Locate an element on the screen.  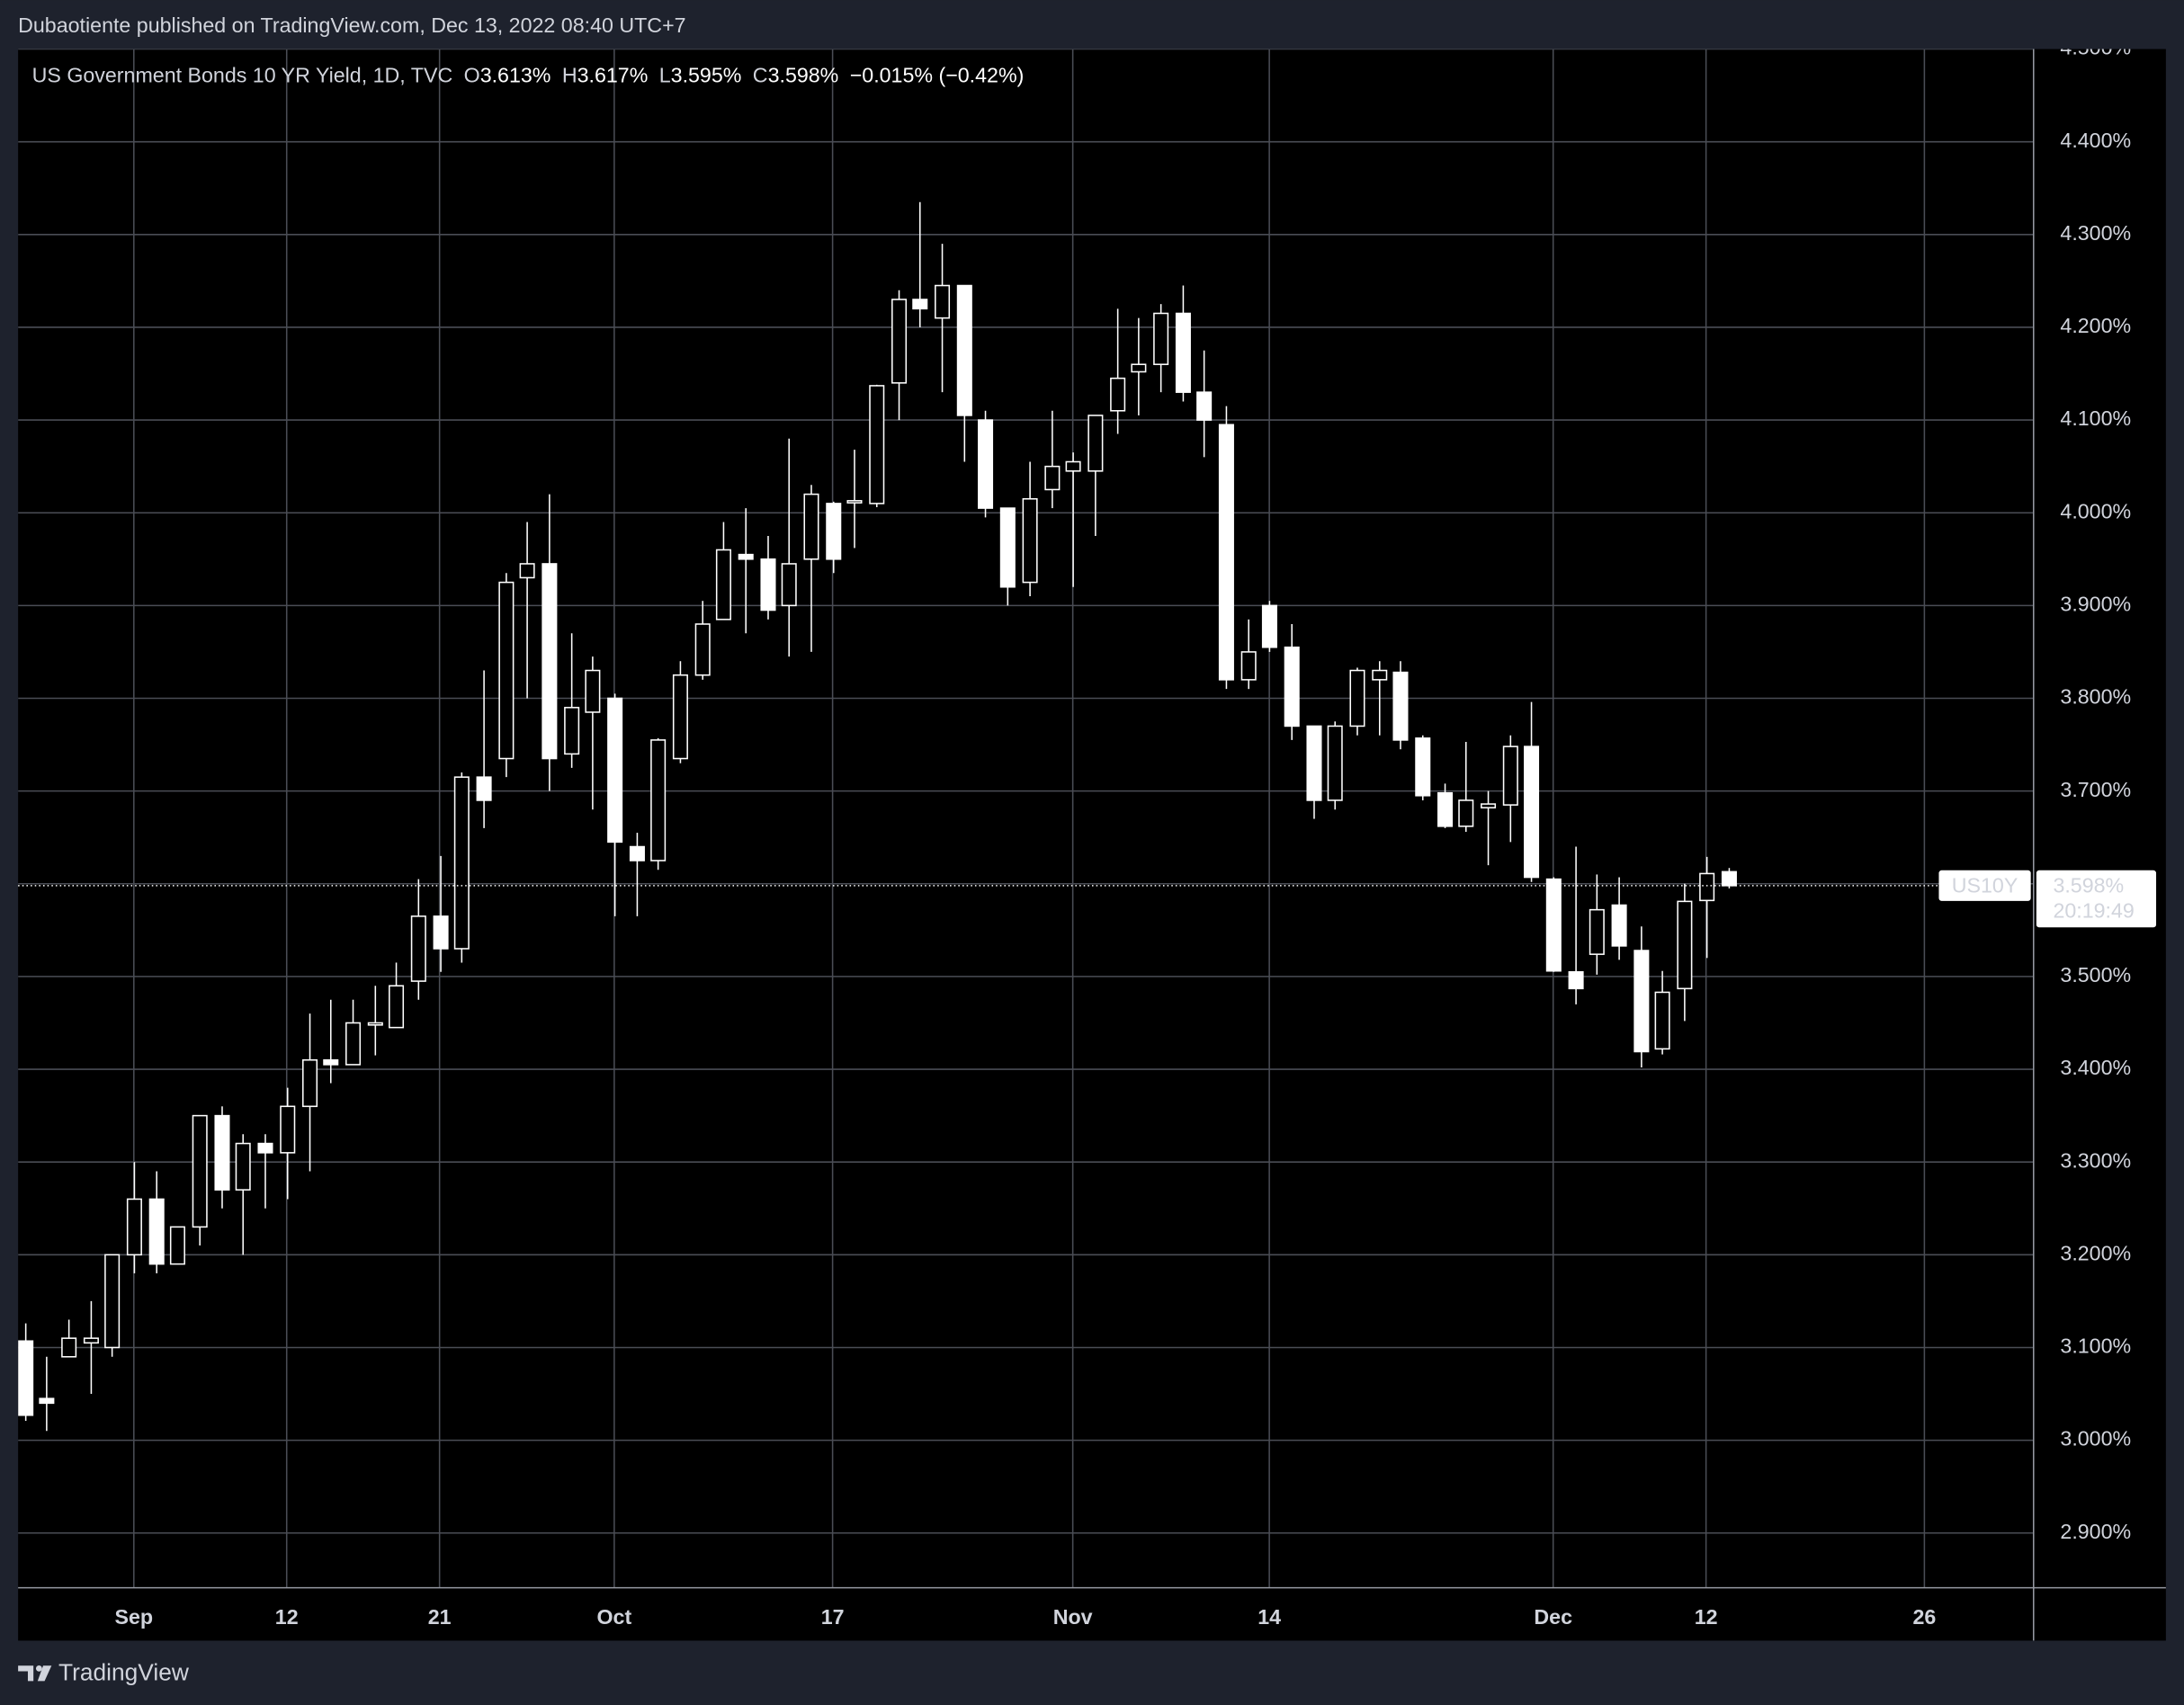
price-badge-countdown: 20:19:49 is located at coordinates (2094, 910).